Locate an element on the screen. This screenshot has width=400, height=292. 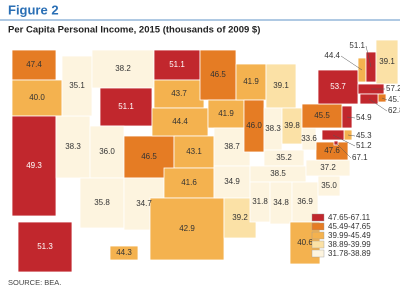
state-value: 67.1 is located at coordinates (360, 157).